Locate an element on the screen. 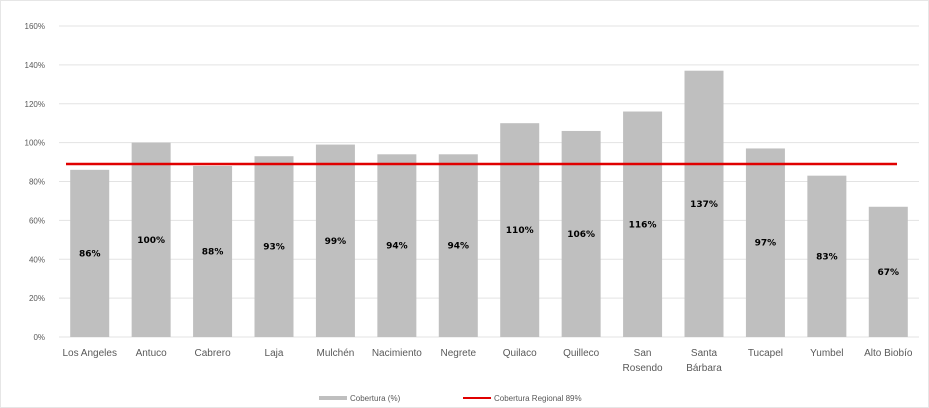 The image size is (929, 408). y-tick-label: 80% is located at coordinates (37, 182).